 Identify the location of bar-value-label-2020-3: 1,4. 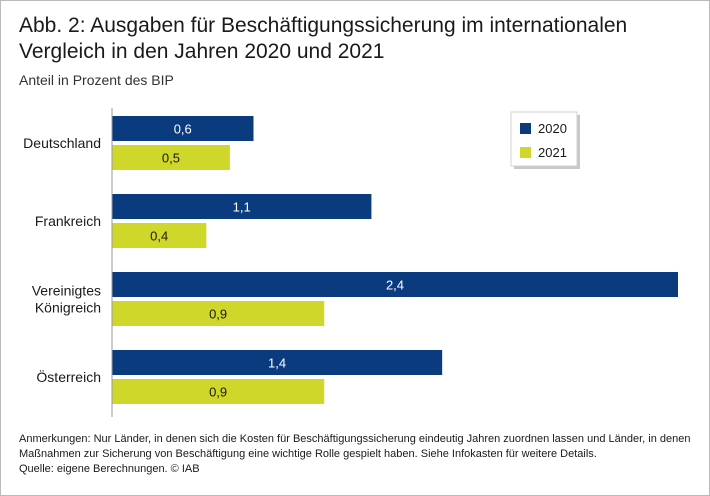
(277, 363).